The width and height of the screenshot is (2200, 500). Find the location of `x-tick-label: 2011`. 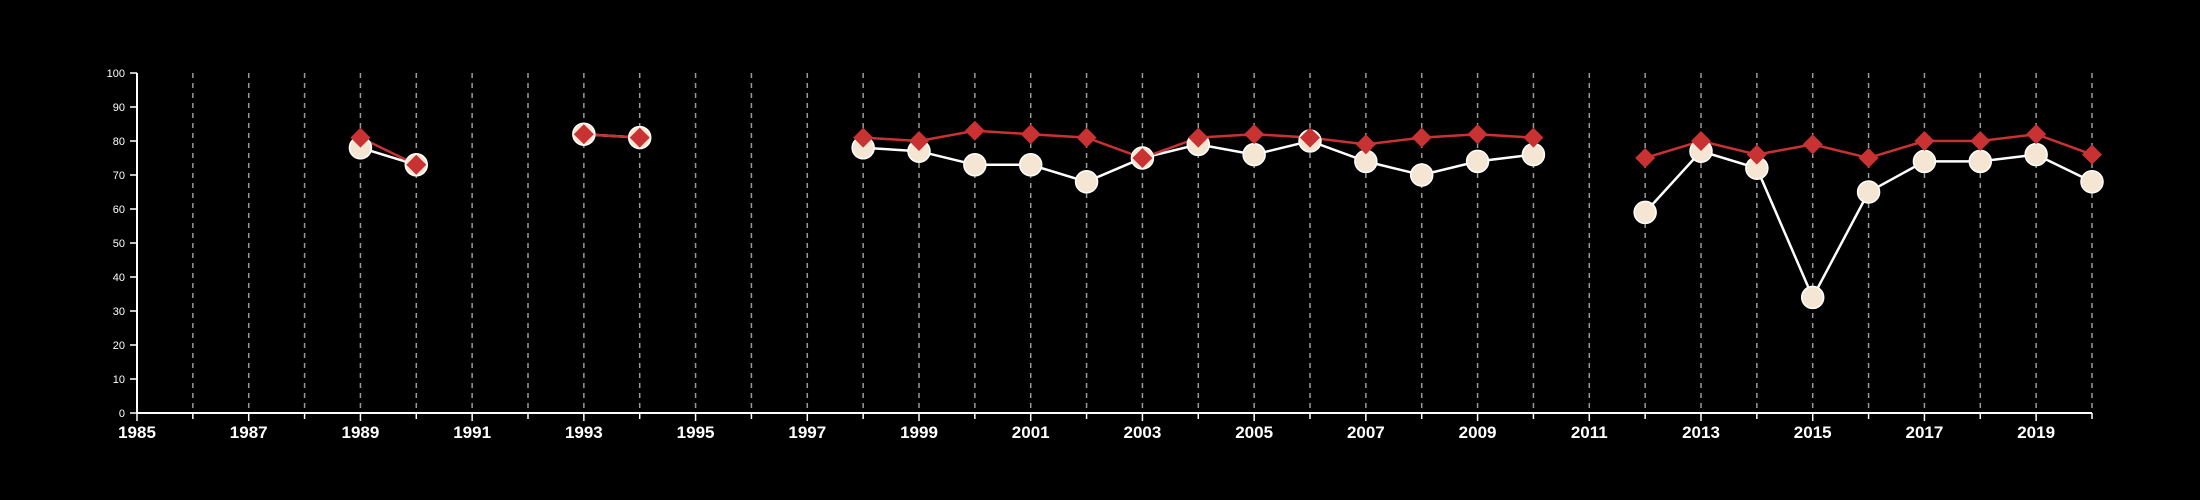

x-tick-label: 2011 is located at coordinates (1589, 432).